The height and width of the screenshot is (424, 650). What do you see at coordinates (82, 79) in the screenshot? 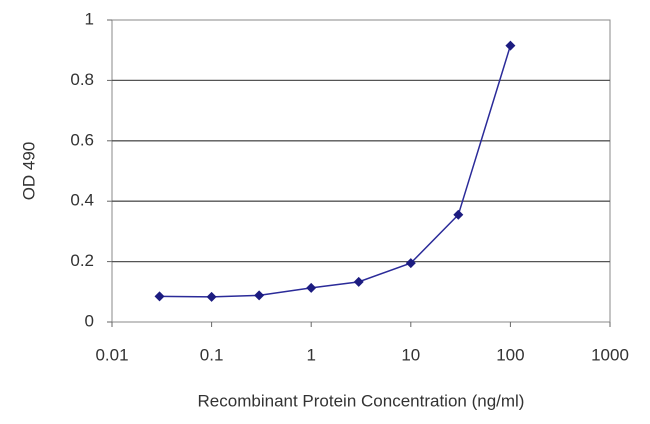
I see `y-tick-label: 0.8` at bounding box center [82, 79].